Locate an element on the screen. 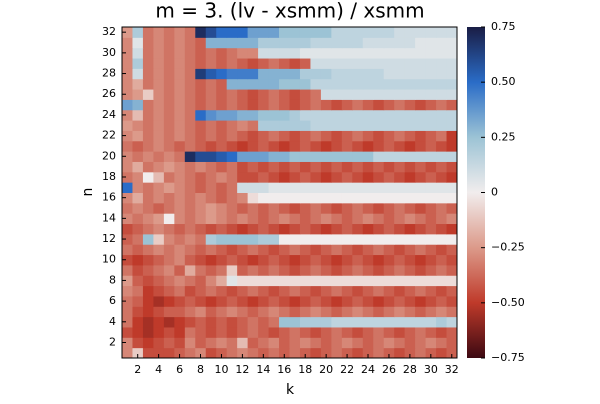 Image resolution: width=600 pixels, height=404 pixels. x-tick-label: 8 is located at coordinates (200, 369).